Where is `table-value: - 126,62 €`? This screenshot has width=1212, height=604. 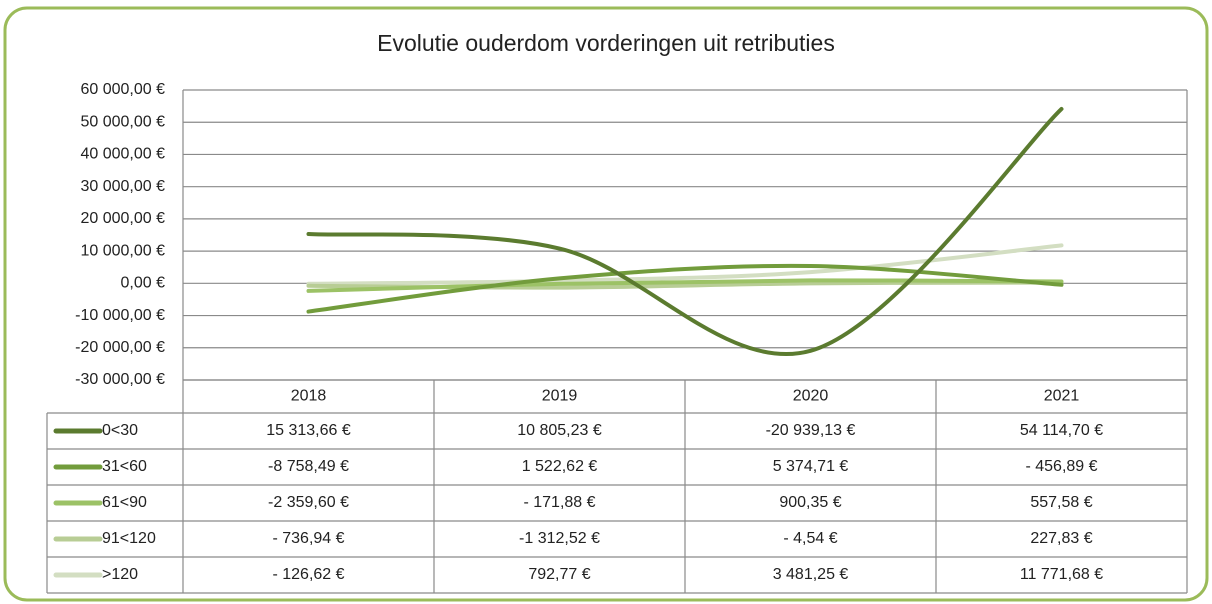 table-value: - 126,62 € is located at coordinates (308, 574).